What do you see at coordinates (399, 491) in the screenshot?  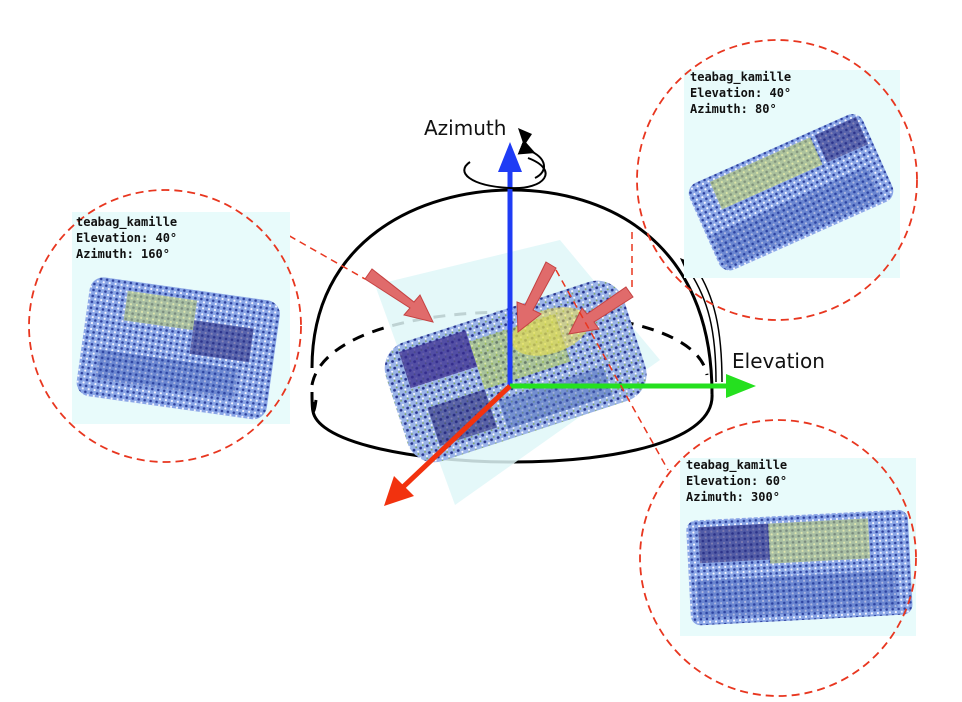 I see `y-axis-head` at bounding box center [399, 491].